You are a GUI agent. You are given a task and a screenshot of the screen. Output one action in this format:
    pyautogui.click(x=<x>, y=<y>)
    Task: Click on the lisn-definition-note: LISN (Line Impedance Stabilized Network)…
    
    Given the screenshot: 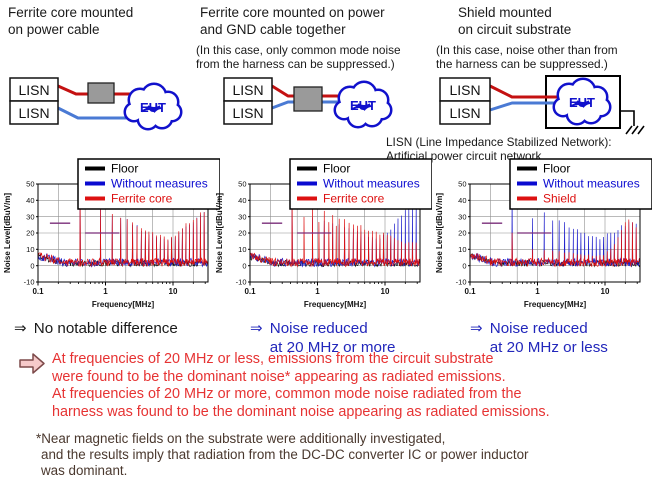 What is the action you would take?
    pyautogui.click(x=499, y=149)
    